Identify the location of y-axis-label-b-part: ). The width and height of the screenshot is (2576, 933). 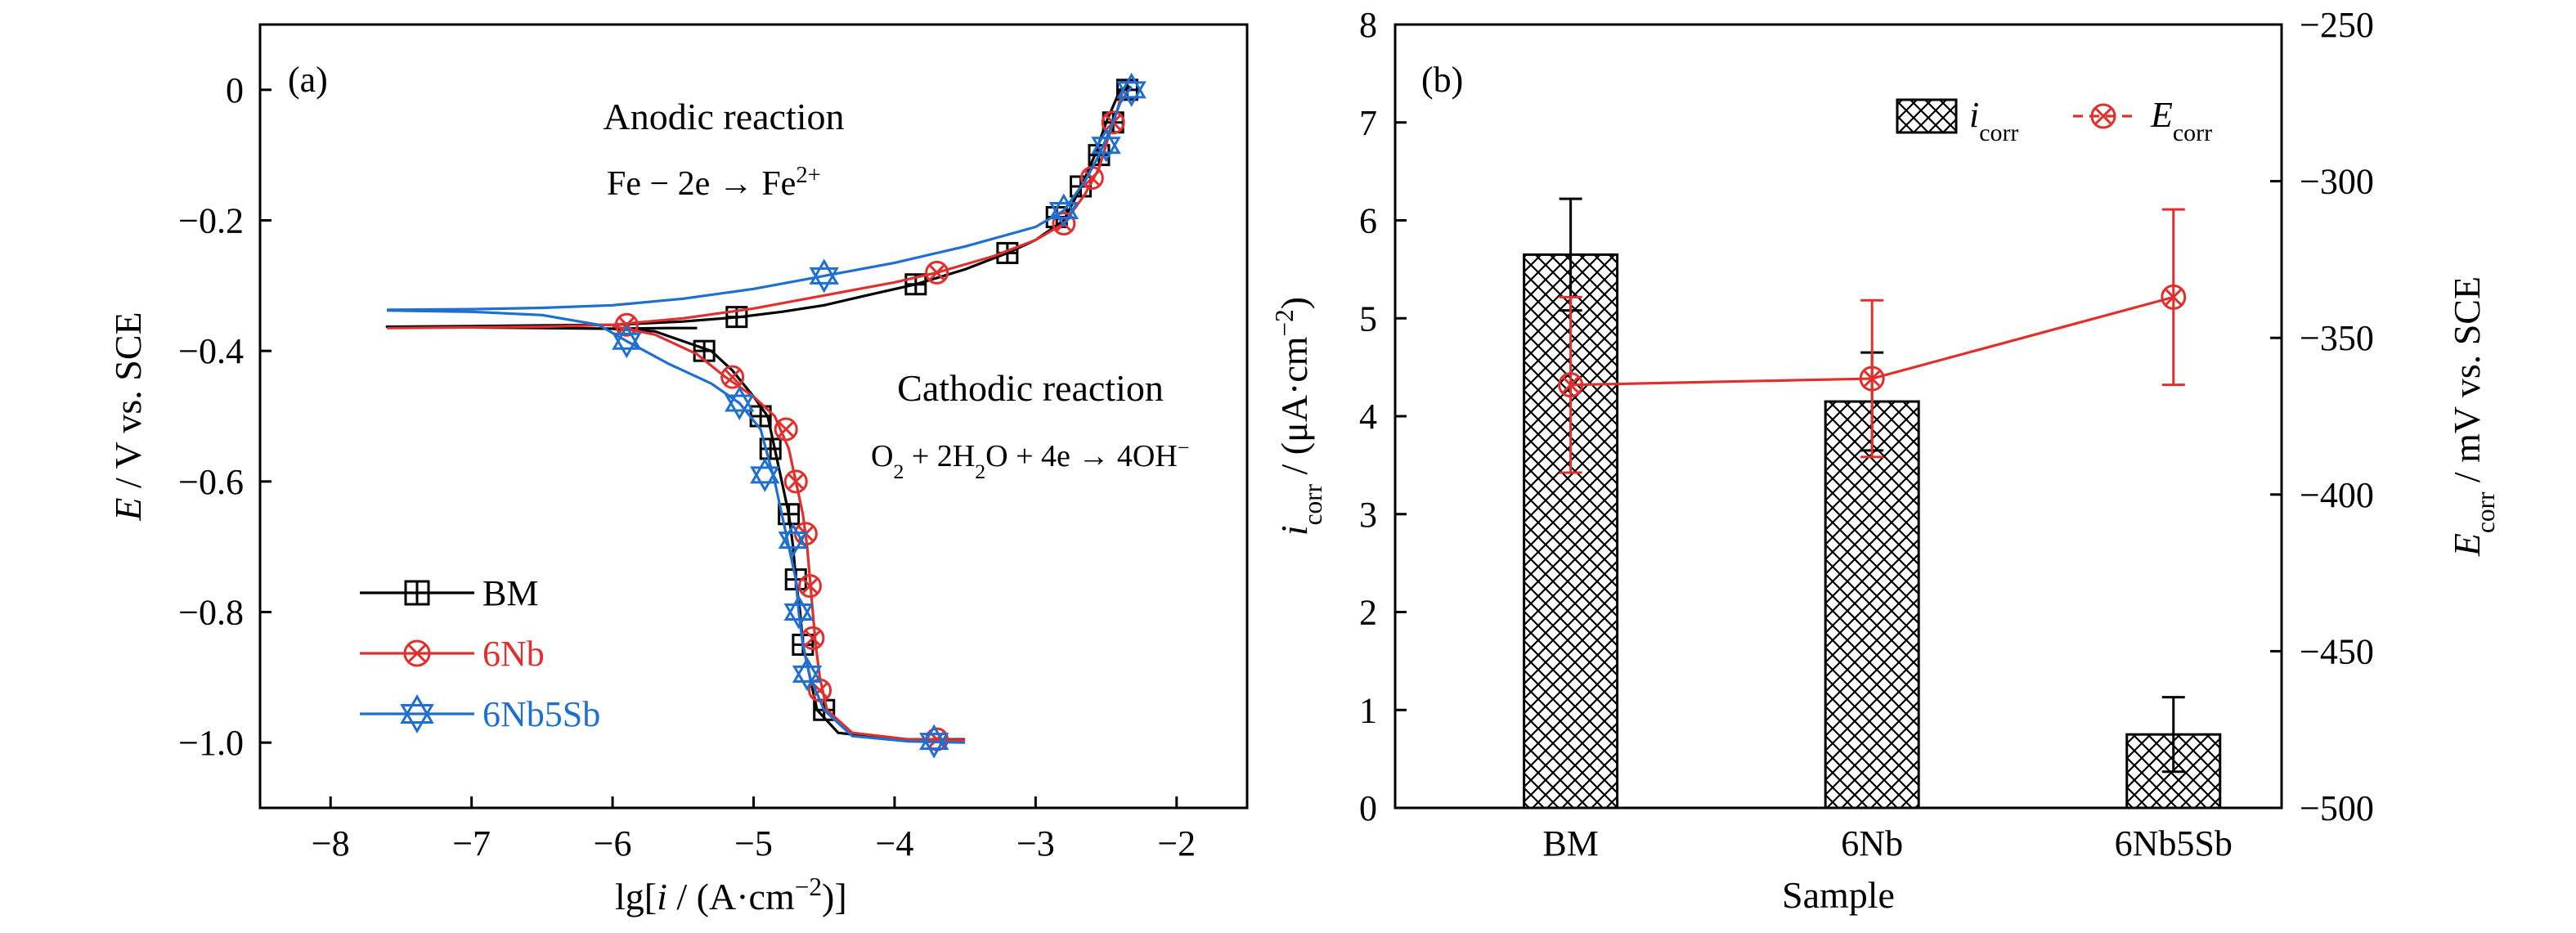
(1294, 303).